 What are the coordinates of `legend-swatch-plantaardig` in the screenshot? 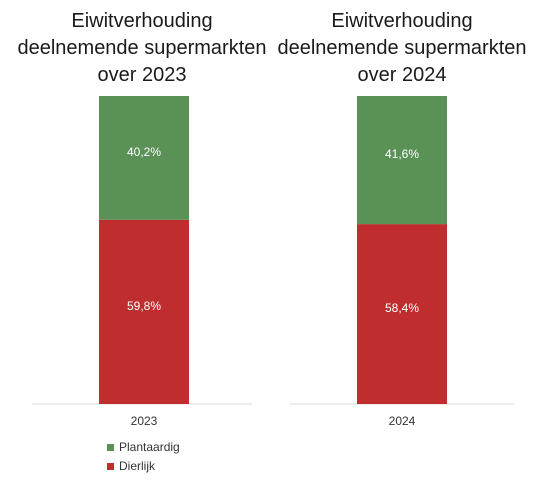 It's located at (110, 447).